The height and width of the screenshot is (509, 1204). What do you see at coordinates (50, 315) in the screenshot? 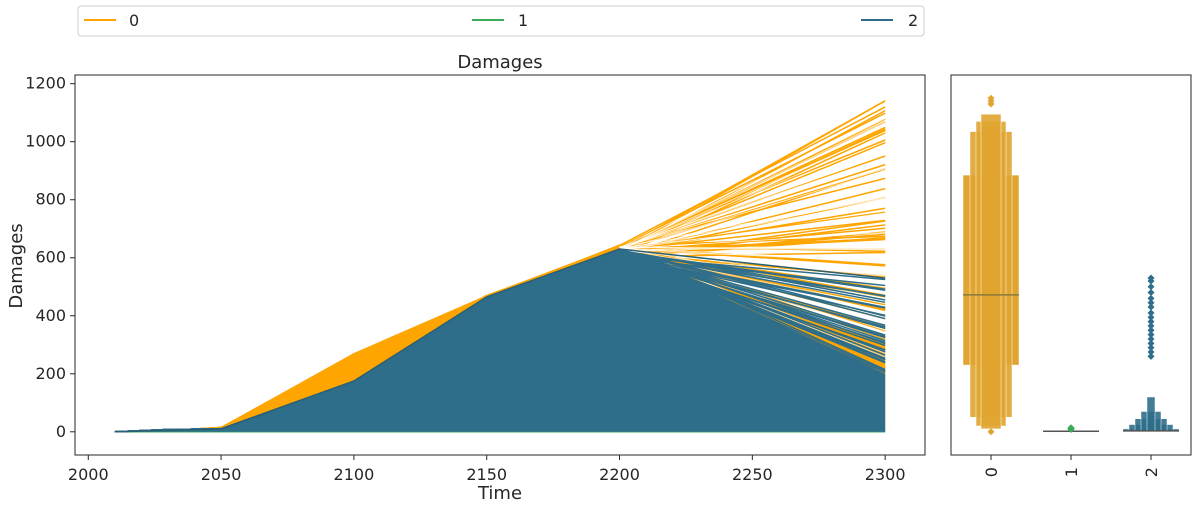
I see `y-tick-label: 400` at bounding box center [50, 315].